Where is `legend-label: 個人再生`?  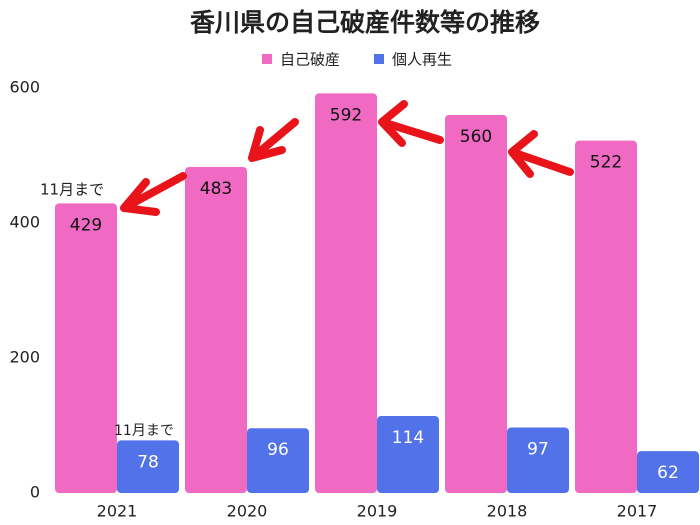
legend-label: 個人再生 is located at coordinates (422, 60).